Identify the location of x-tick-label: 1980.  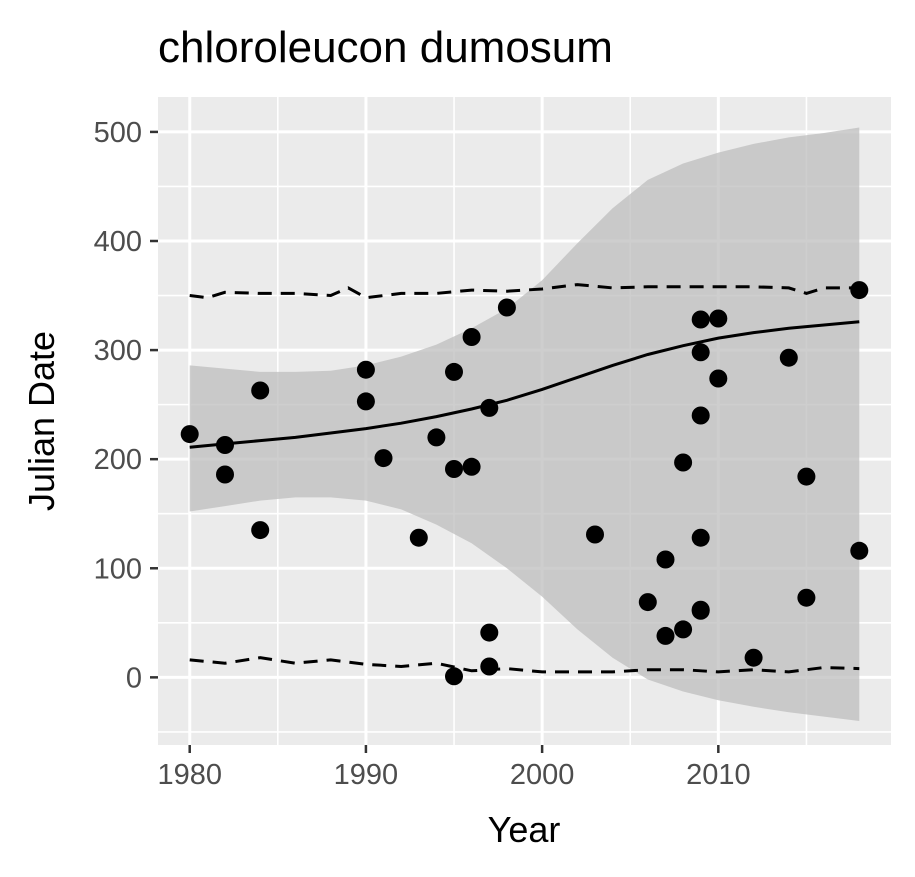
(189, 775).